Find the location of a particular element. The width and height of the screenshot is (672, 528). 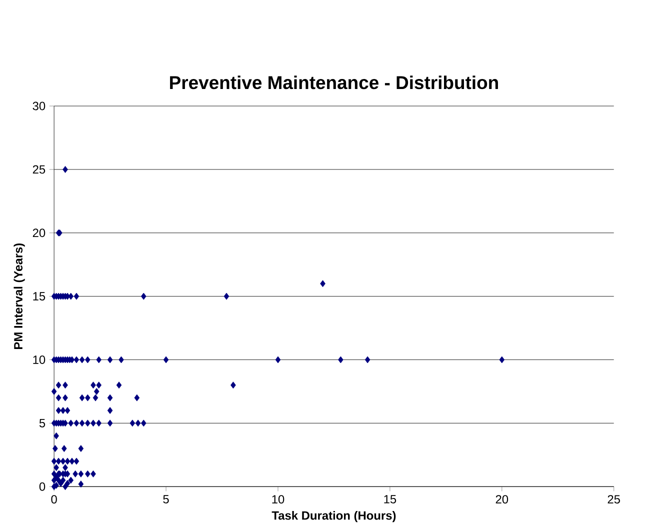

x-tick-label: 5 is located at coordinates (166, 499).